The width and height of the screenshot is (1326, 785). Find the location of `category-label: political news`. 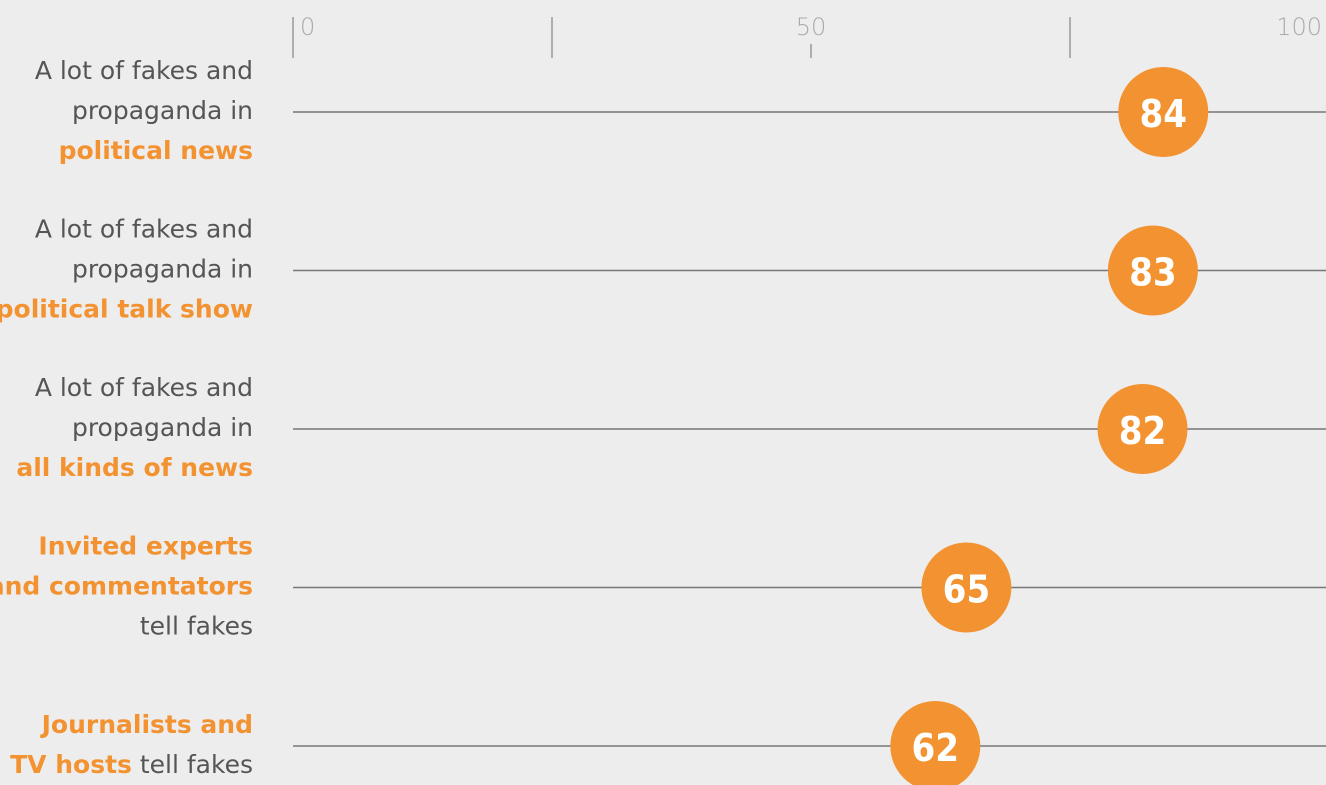

category-label: political news is located at coordinates (156, 150).